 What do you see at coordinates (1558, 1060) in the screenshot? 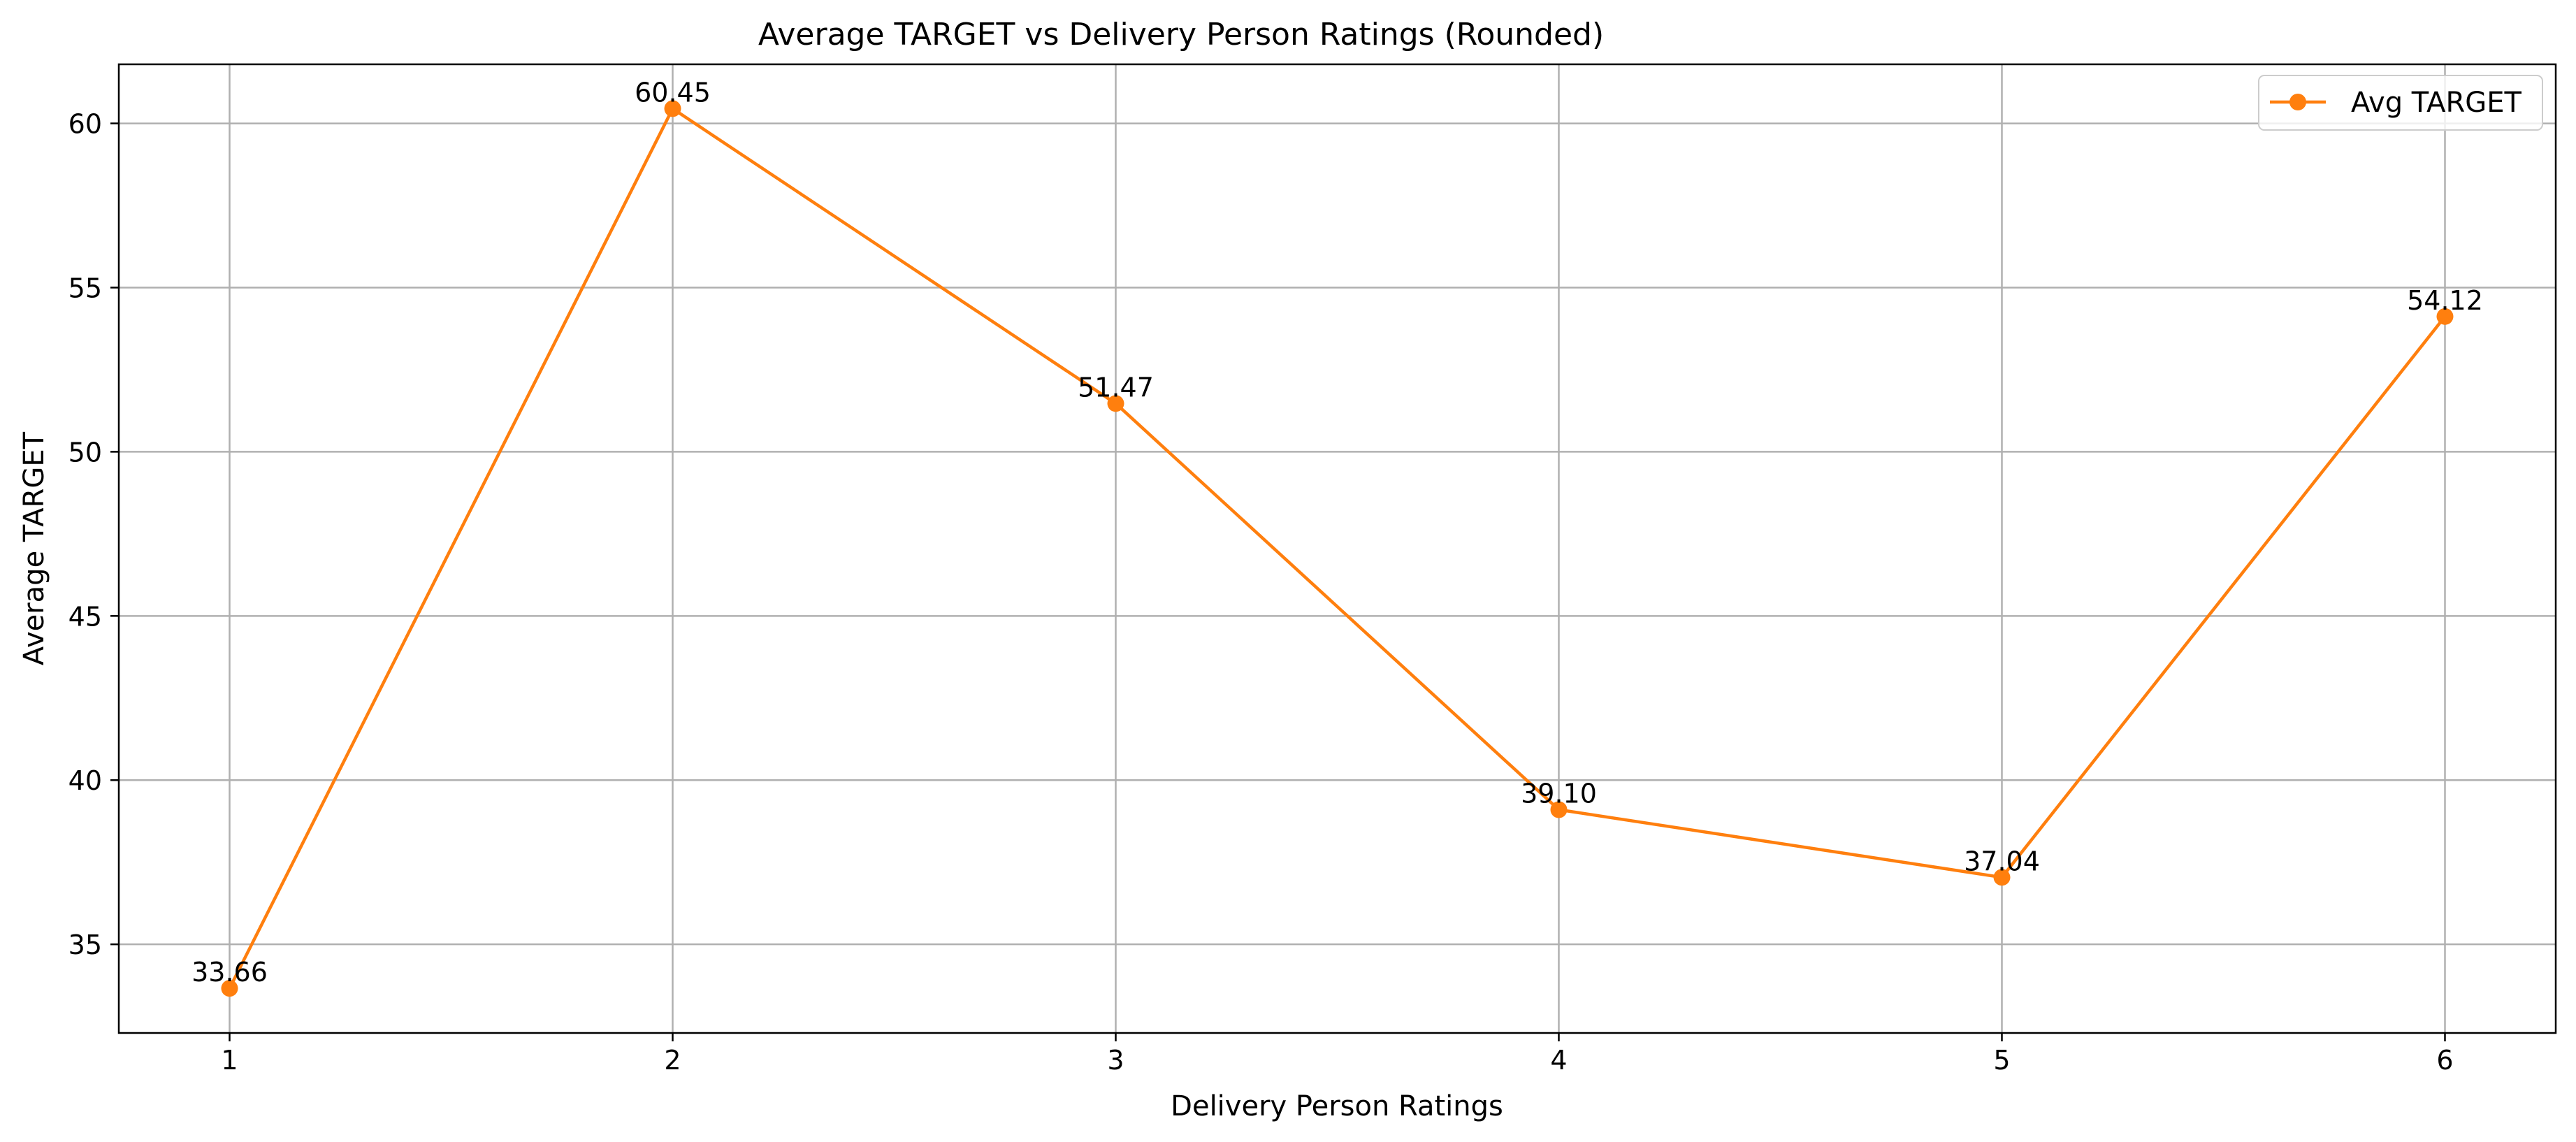
I see `x-tick-label: 4` at bounding box center [1558, 1060].